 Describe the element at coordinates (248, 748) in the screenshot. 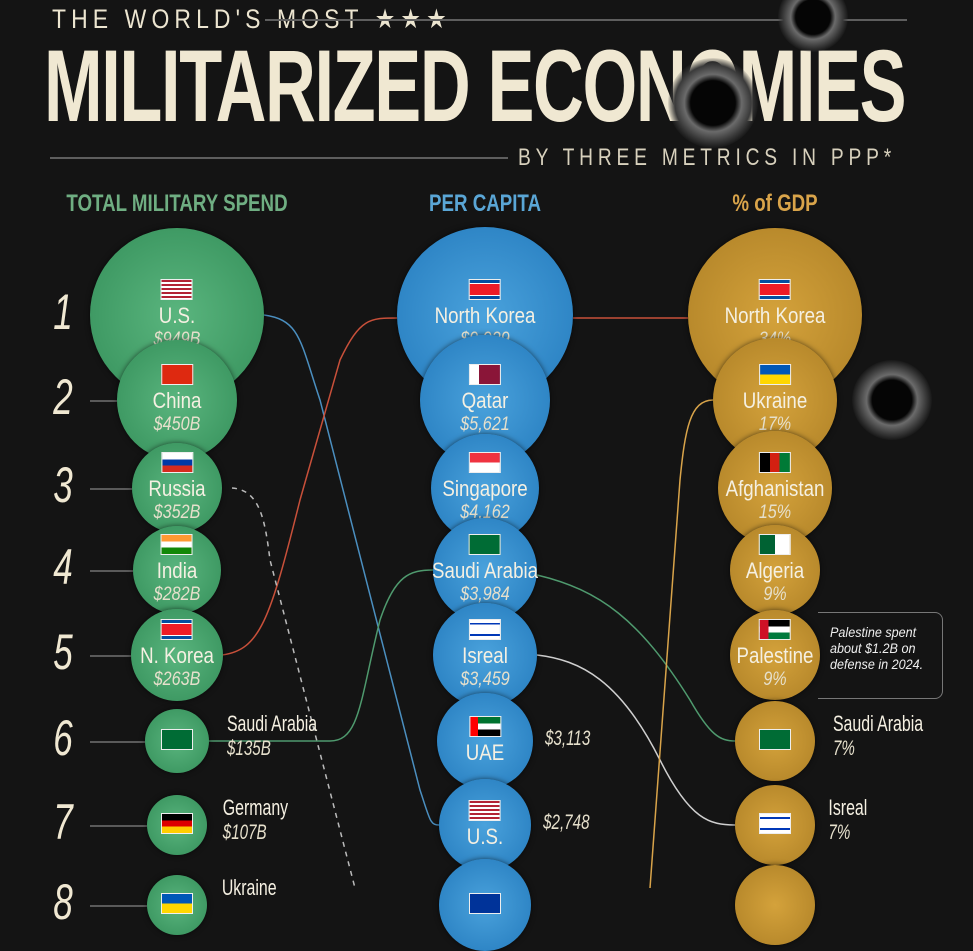

I see `value-label: $135B` at that location.